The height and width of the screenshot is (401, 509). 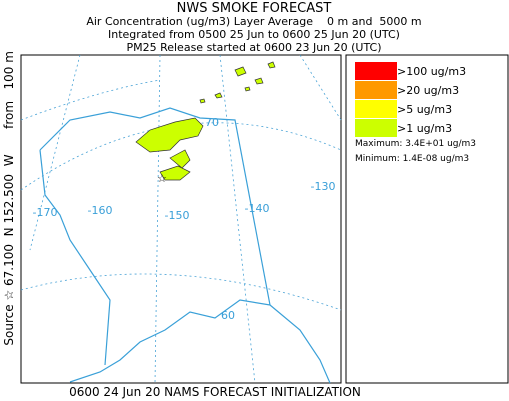 I want to click on height-label: from 100 m, so click(x=9, y=90).